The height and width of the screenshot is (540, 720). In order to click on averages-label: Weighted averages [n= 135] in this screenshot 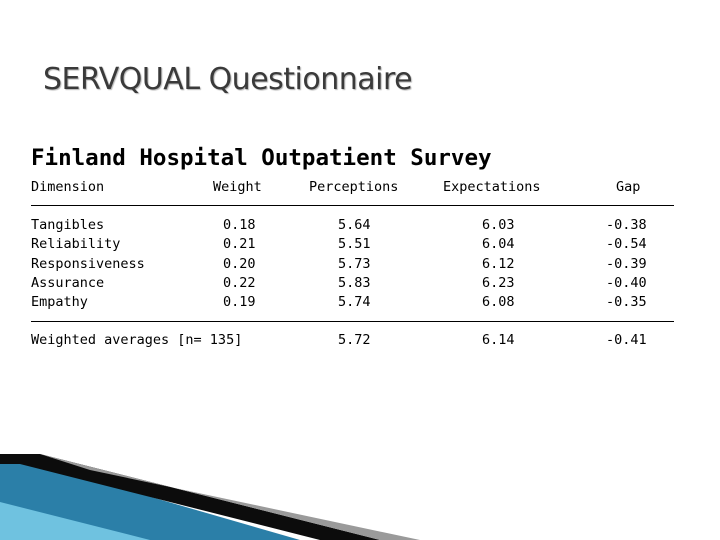, I will do `click(137, 340)`.